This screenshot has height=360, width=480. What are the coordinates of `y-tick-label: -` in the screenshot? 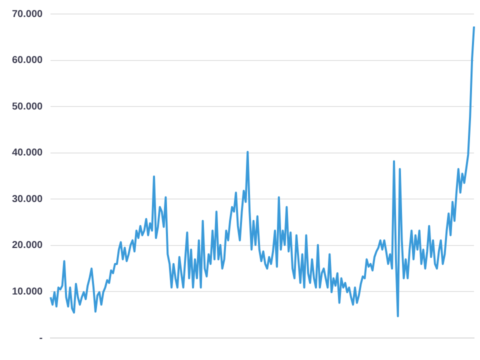 It's located at (41, 338).